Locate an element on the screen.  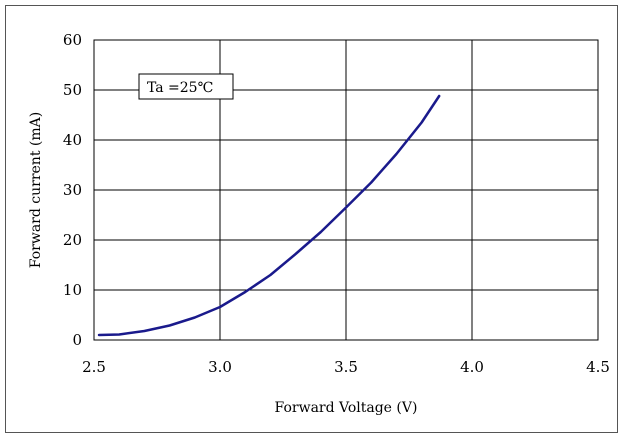
y-tick-label: 10 is located at coordinates (72, 290).